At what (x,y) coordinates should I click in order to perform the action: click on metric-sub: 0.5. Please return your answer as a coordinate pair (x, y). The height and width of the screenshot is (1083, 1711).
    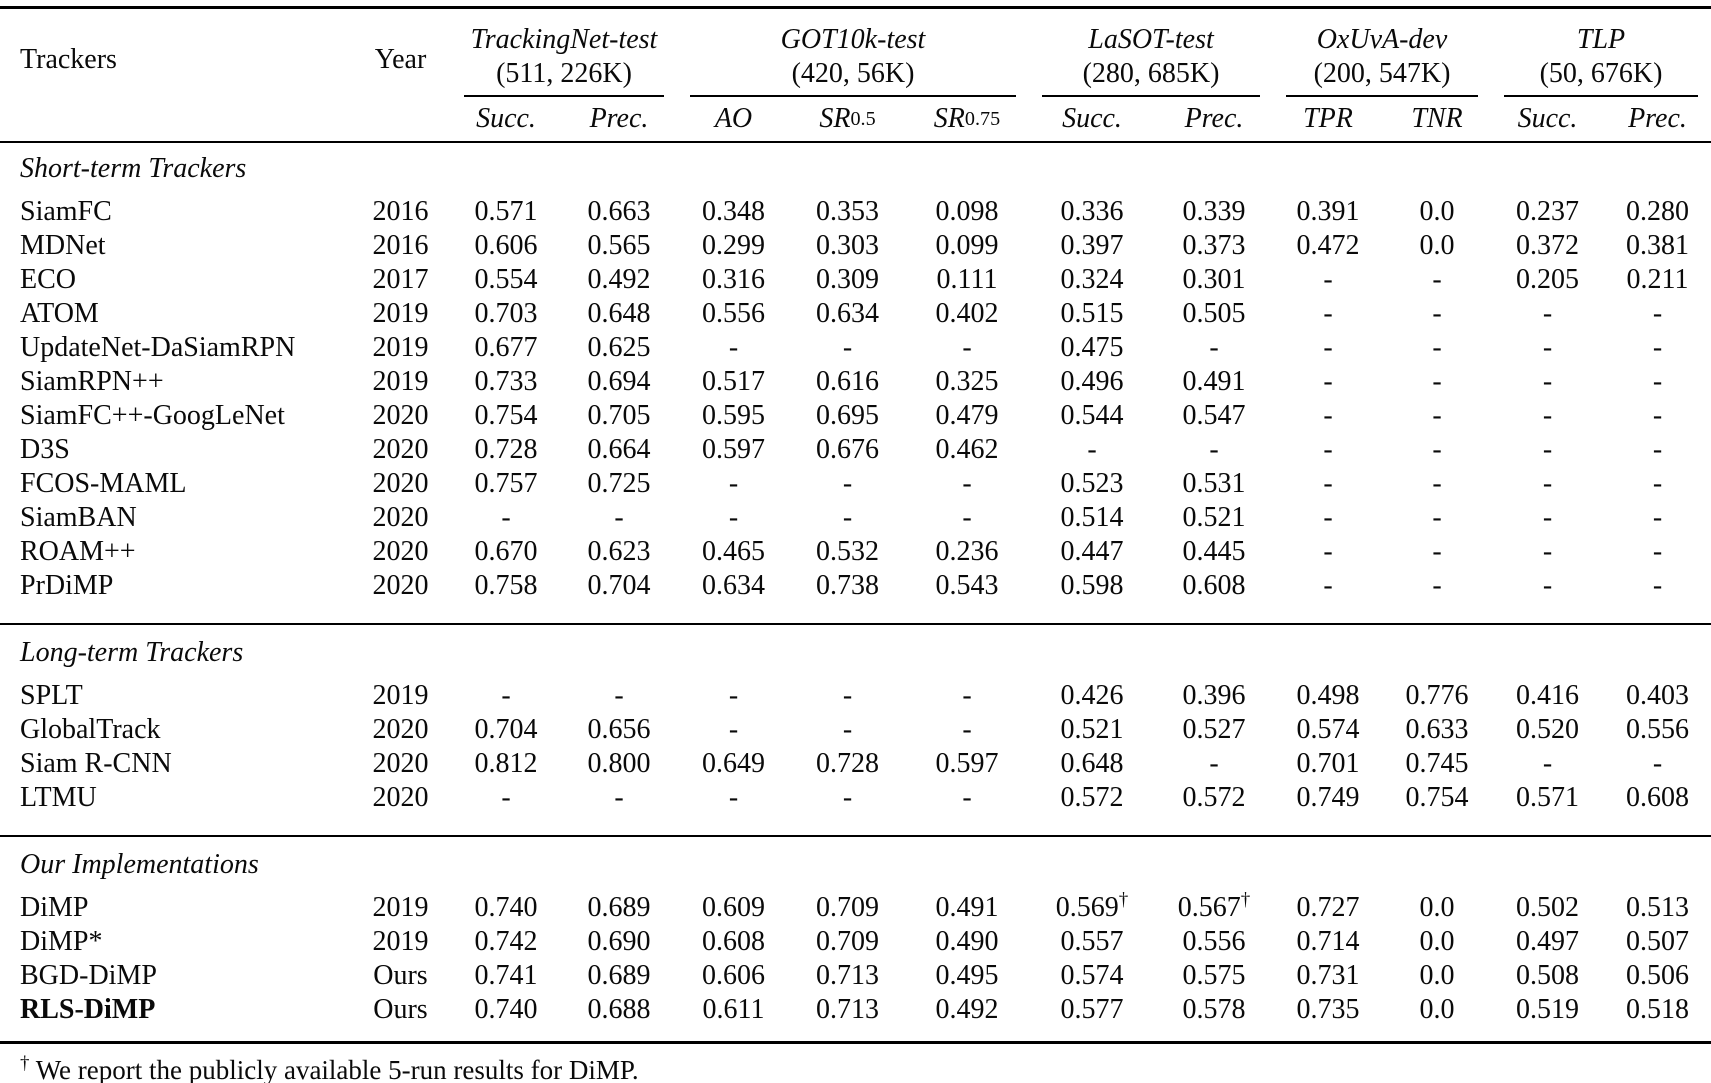
    Looking at the image, I should click on (863, 118).